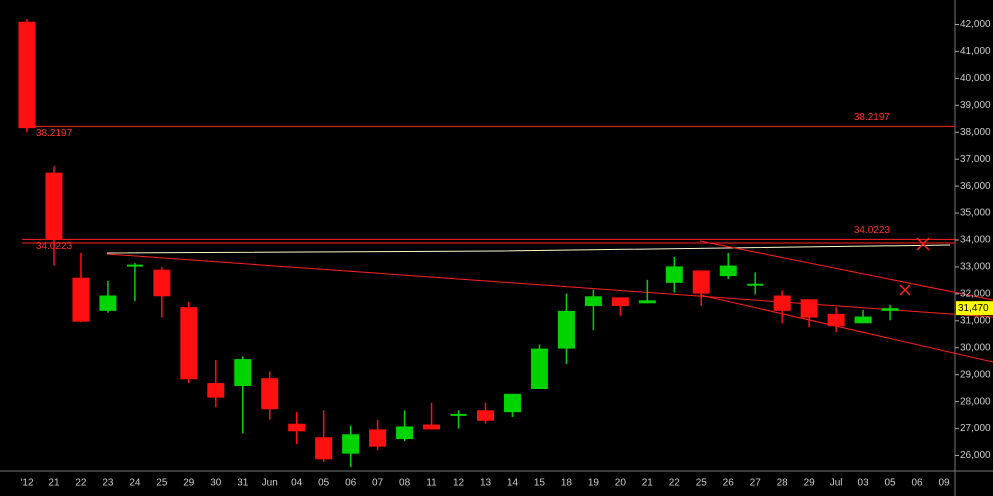  What do you see at coordinates (756, 483) in the screenshot?
I see `x-tick-label: 27` at bounding box center [756, 483].